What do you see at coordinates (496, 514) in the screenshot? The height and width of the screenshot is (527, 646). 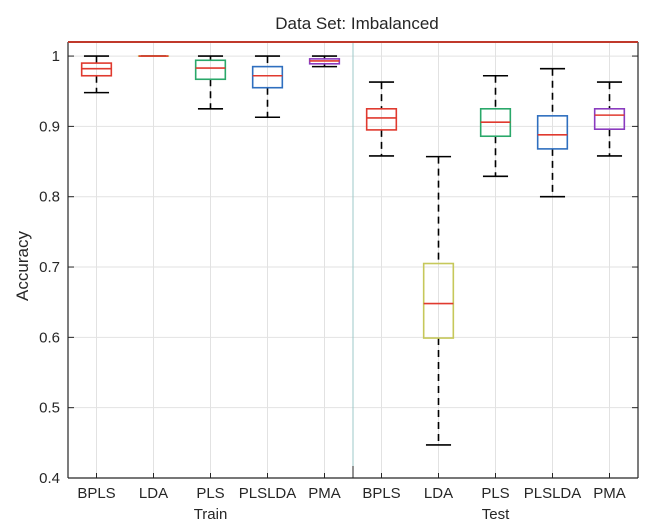 I see `group-label-test: Test` at bounding box center [496, 514].